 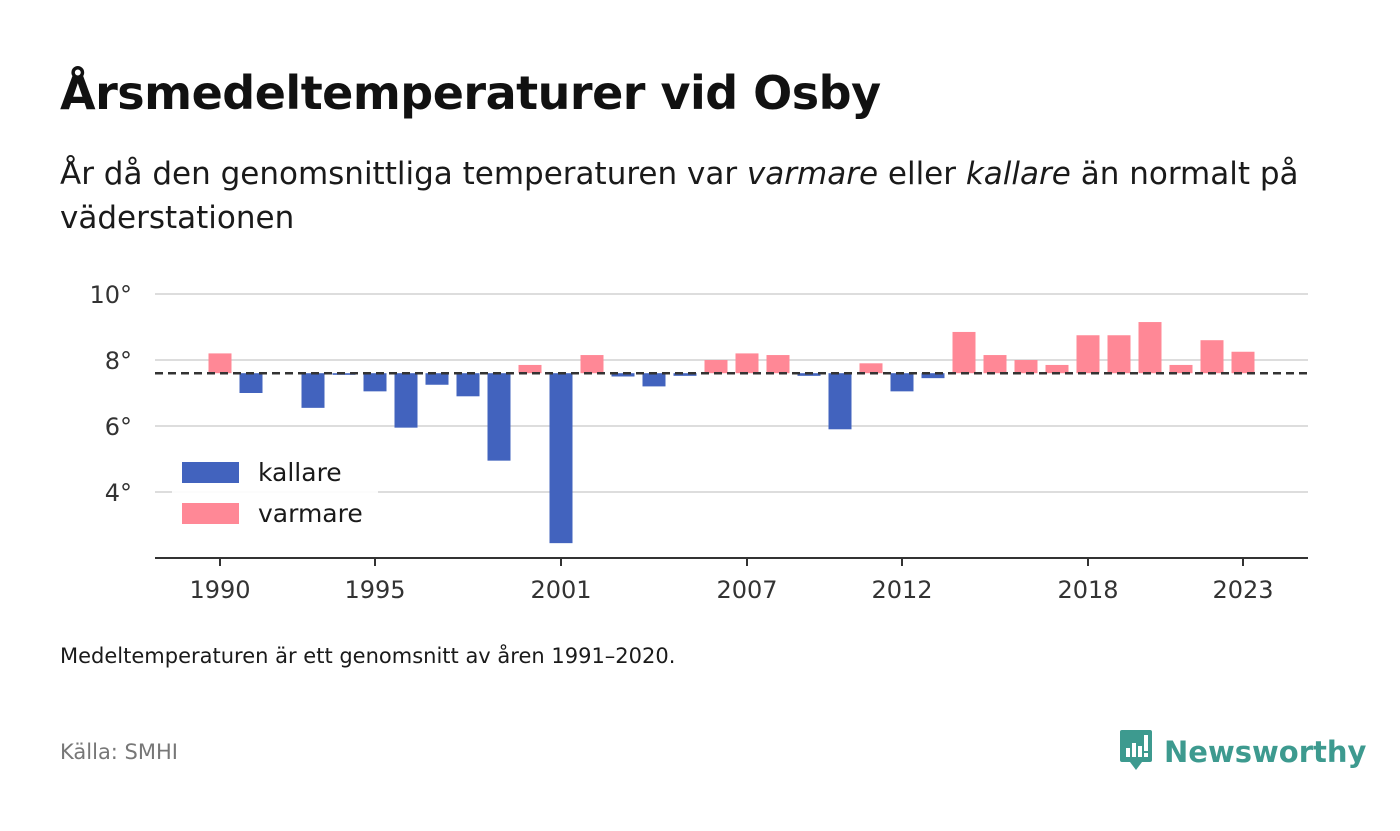 What do you see at coordinates (119, 752) in the screenshot?
I see `source-text: Källa: SMHI` at bounding box center [119, 752].